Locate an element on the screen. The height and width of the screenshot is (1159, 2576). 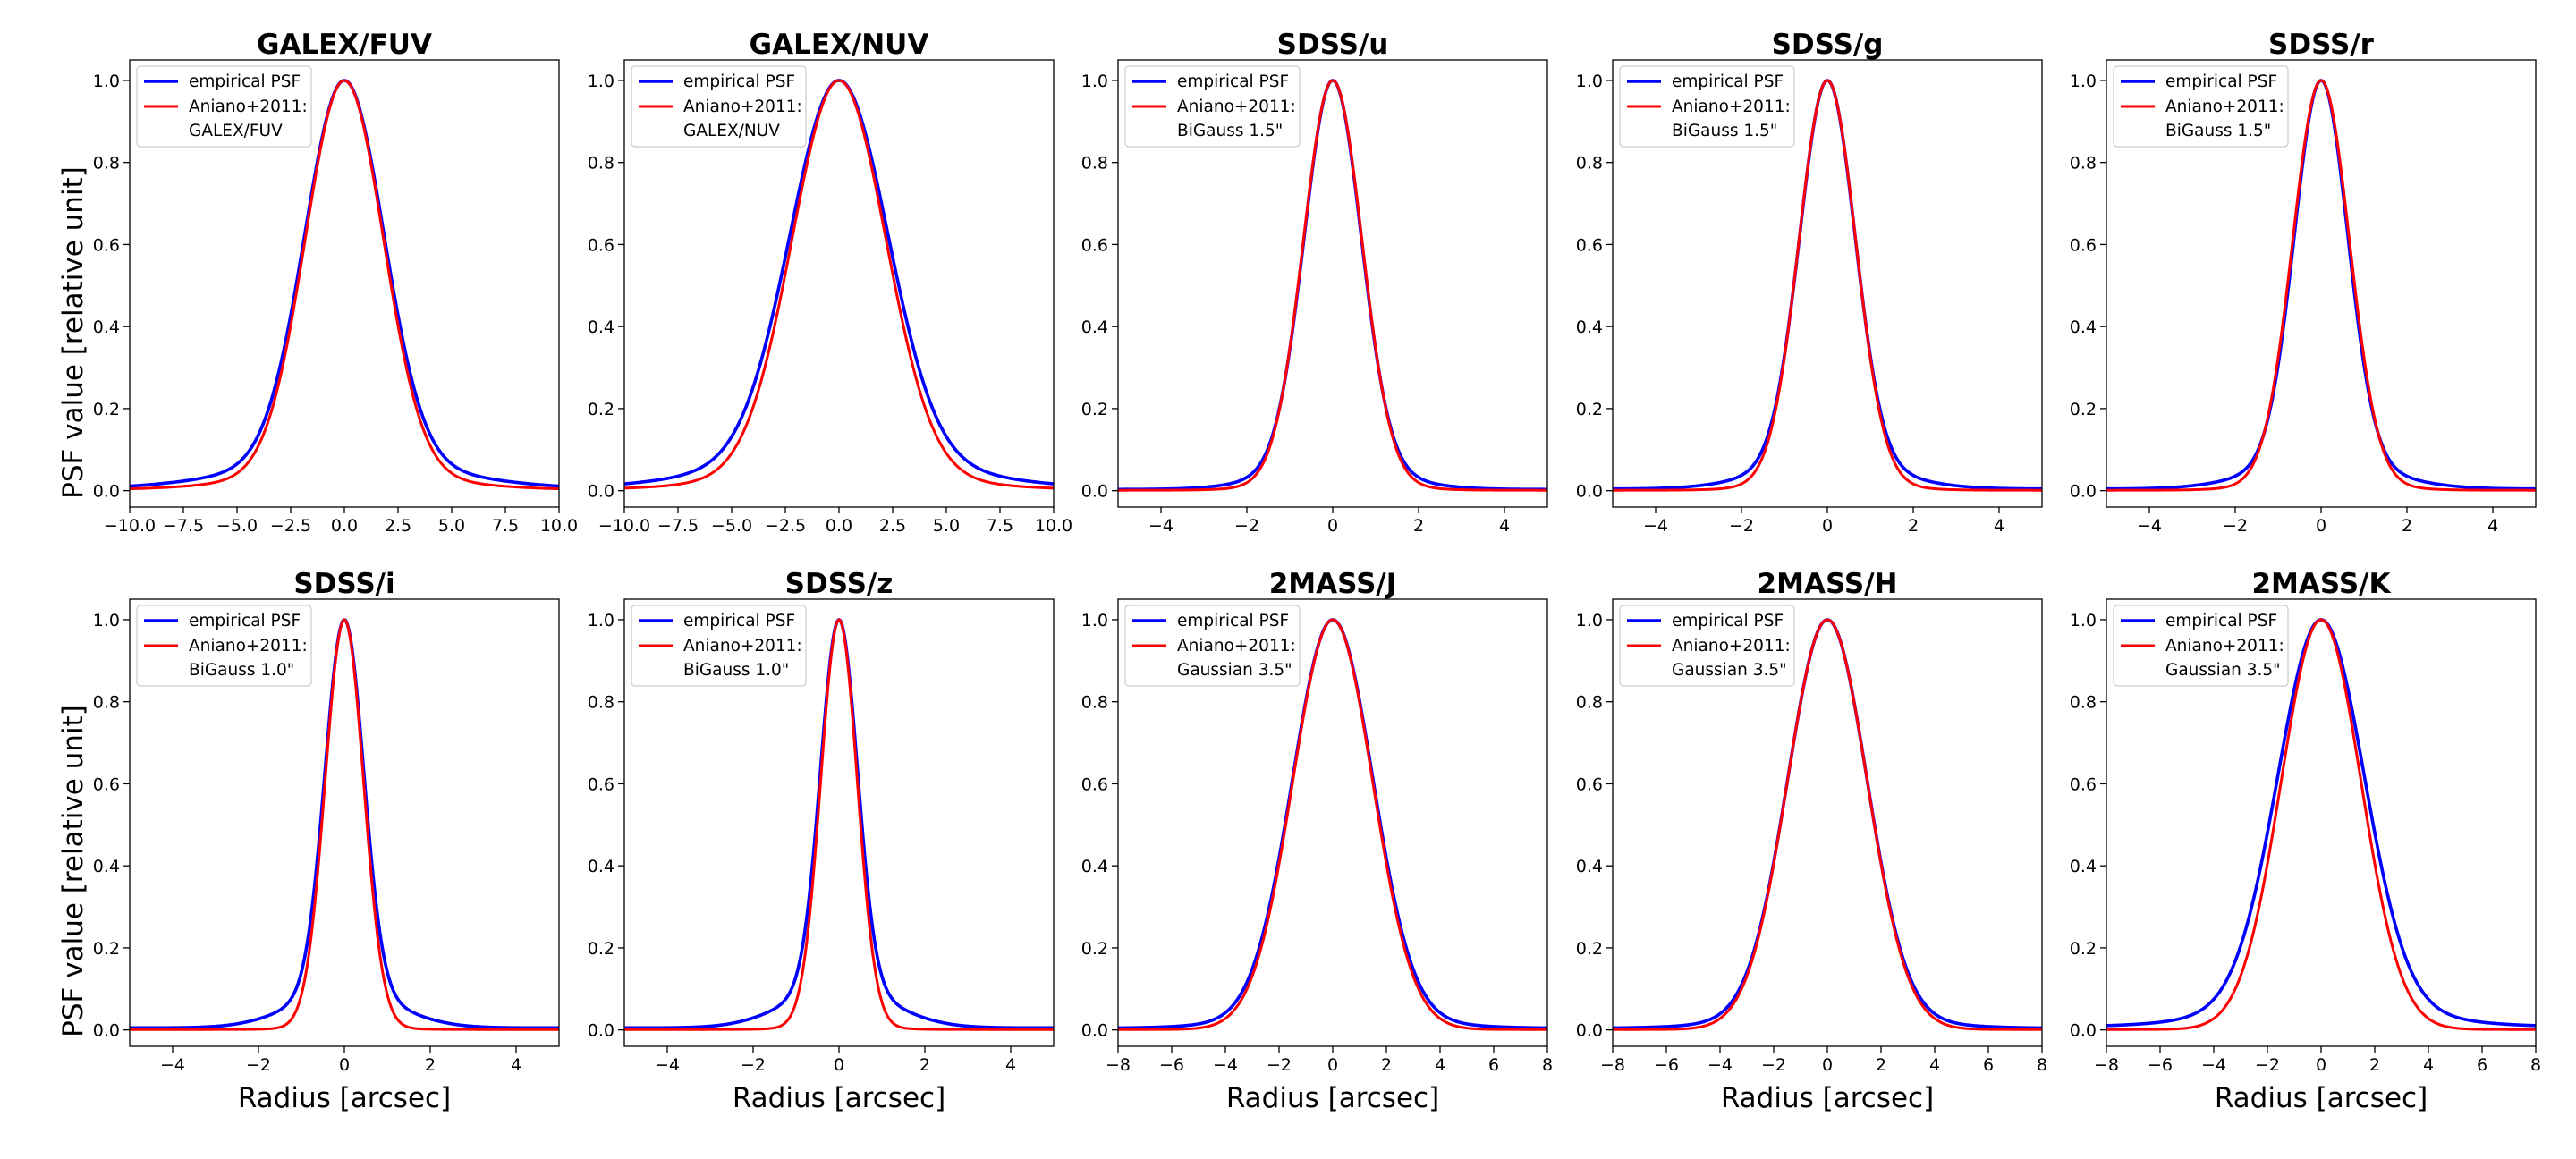
legend: empirical PSF Aniano+2011: GALEX/NUV is located at coordinates (719, 106).